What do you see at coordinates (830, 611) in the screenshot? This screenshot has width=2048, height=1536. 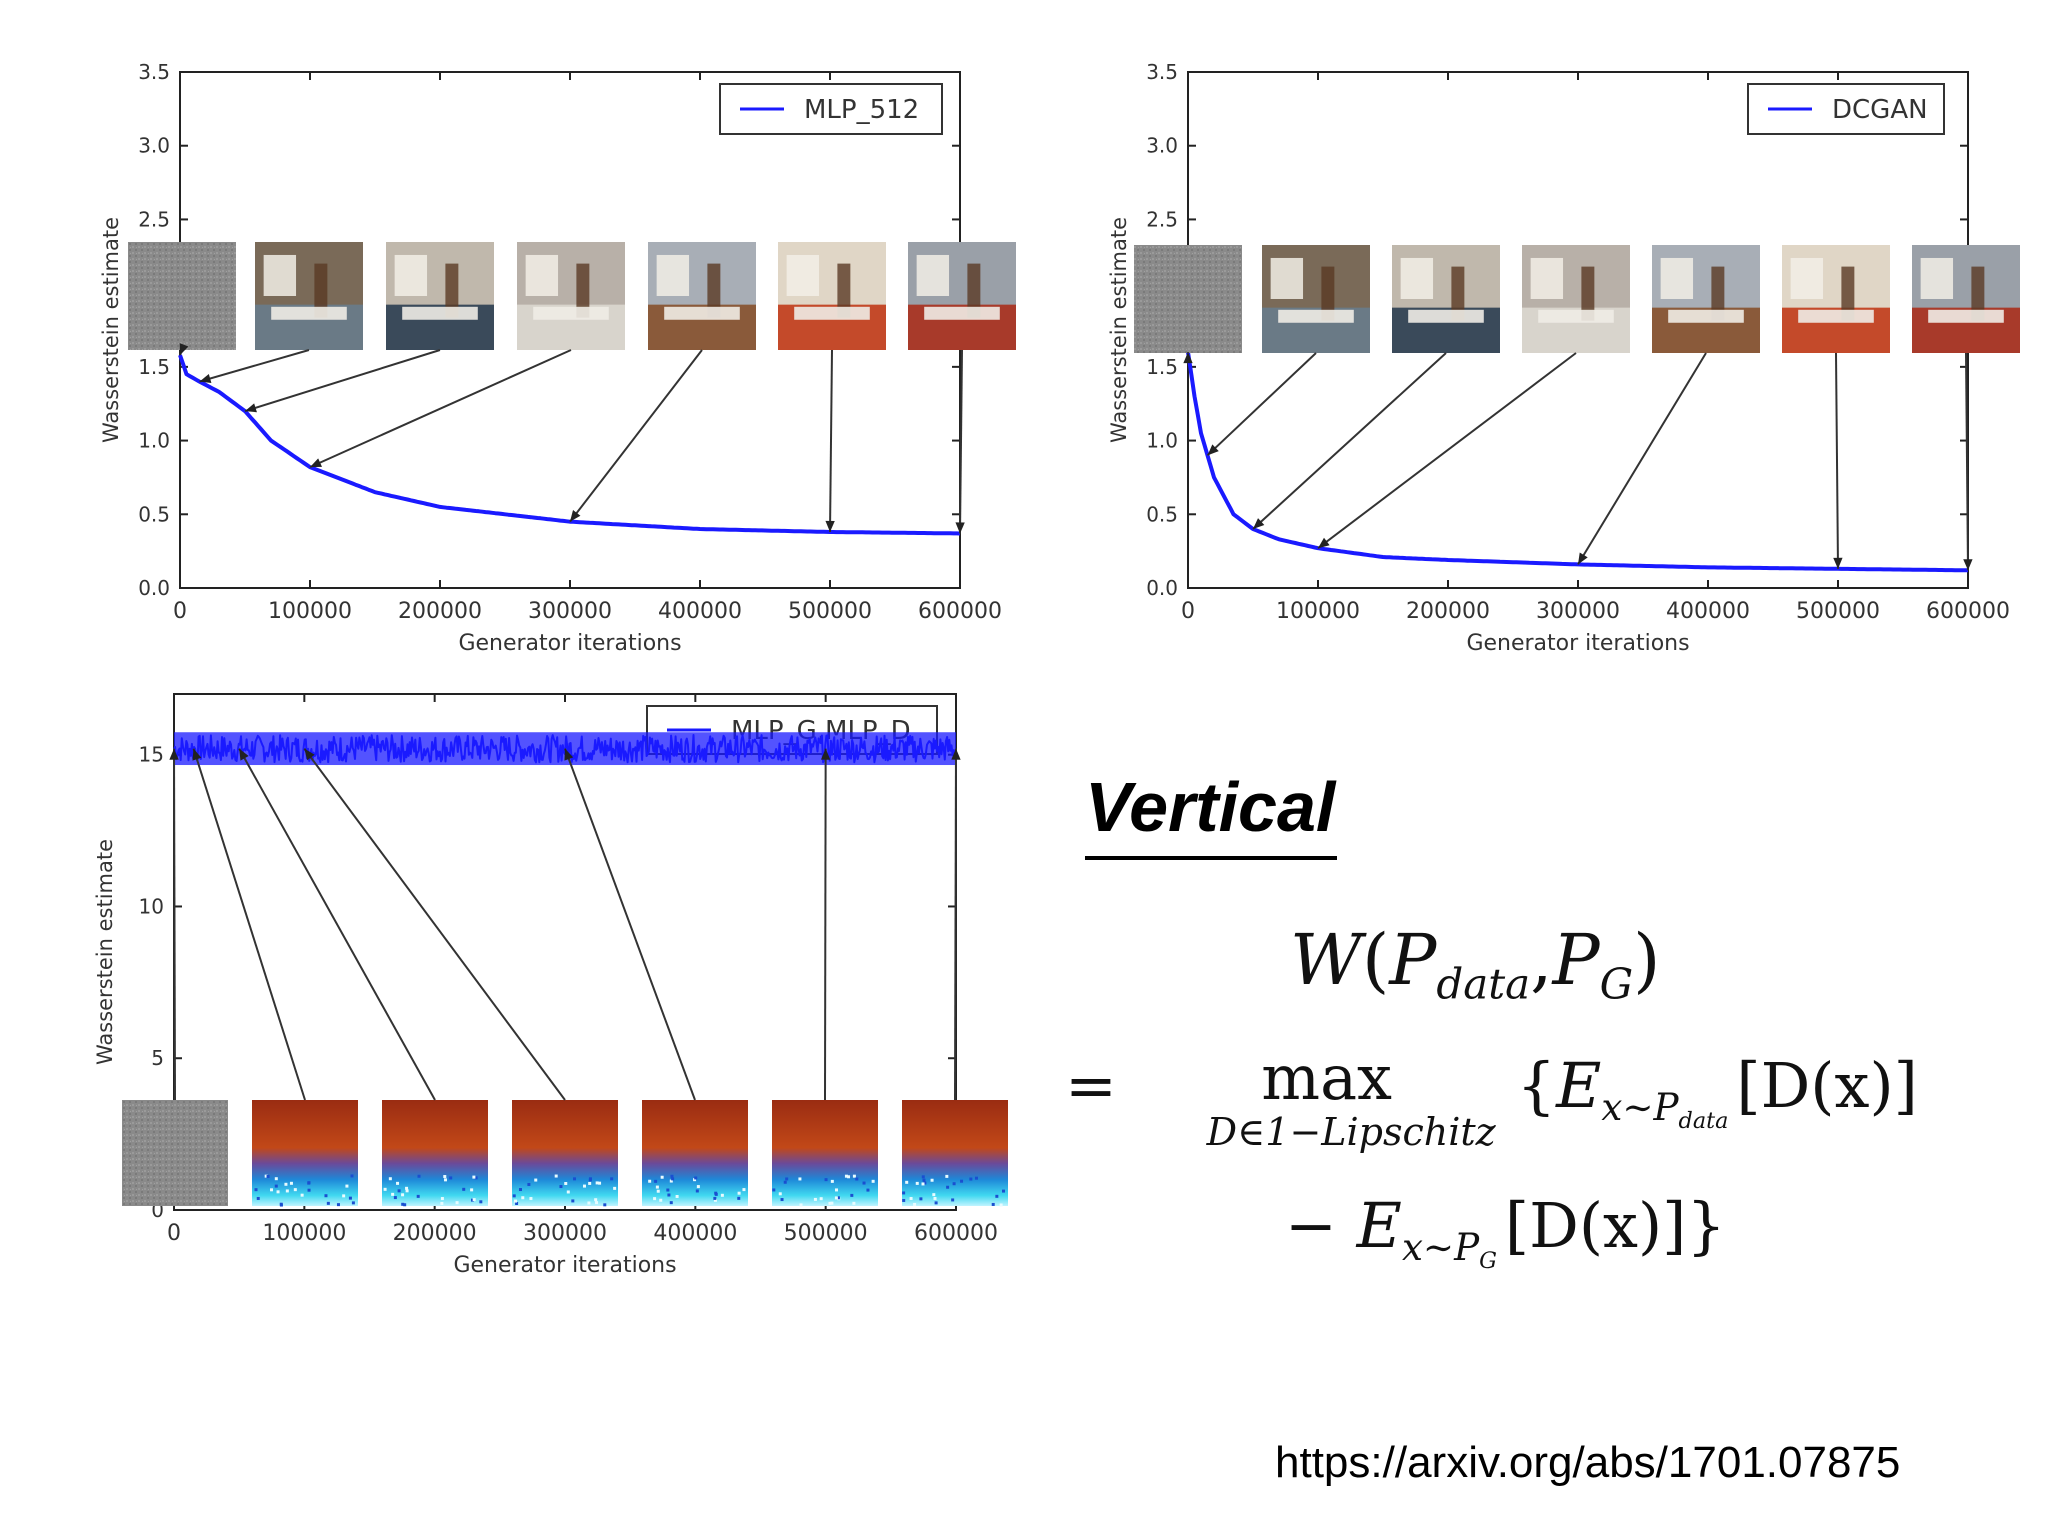 I see `x-tick-label: 500000` at bounding box center [830, 611].